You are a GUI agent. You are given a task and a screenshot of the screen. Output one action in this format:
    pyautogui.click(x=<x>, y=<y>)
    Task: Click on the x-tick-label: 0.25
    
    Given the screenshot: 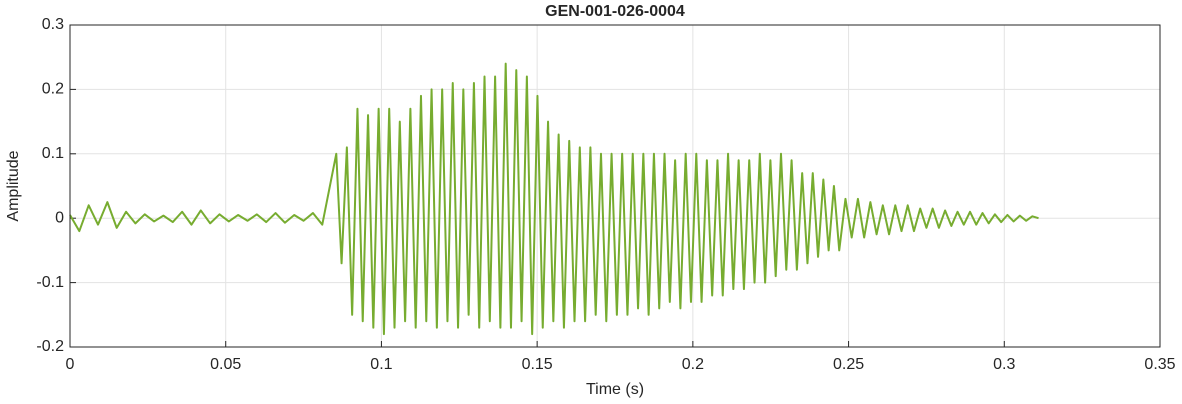 What is the action you would take?
    pyautogui.click(x=848, y=364)
    